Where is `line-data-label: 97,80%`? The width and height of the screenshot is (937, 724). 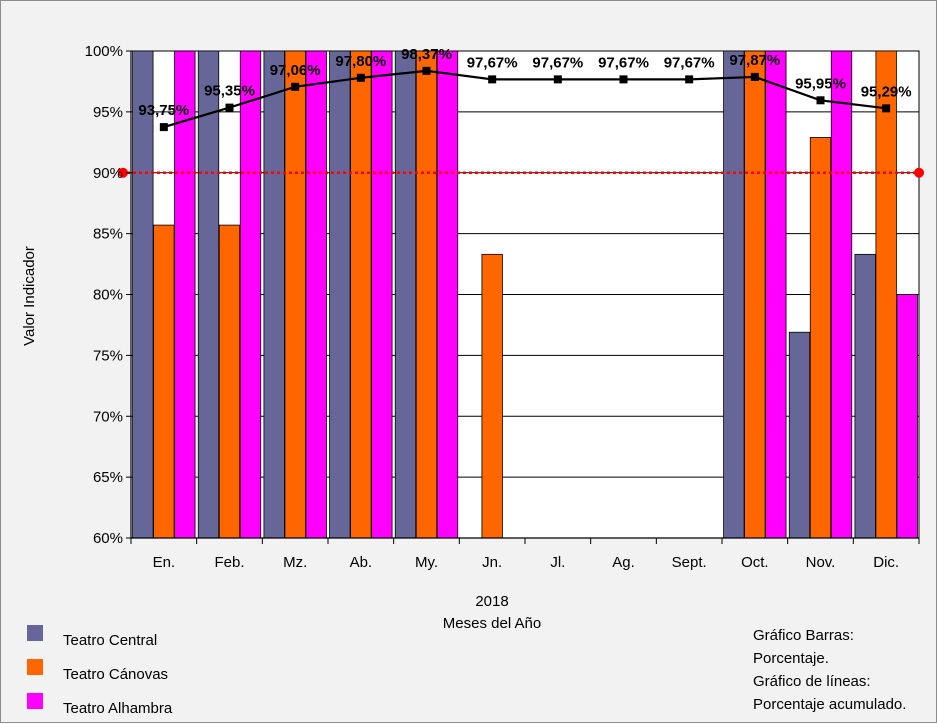
line-data-label: 97,80% is located at coordinates (360, 61).